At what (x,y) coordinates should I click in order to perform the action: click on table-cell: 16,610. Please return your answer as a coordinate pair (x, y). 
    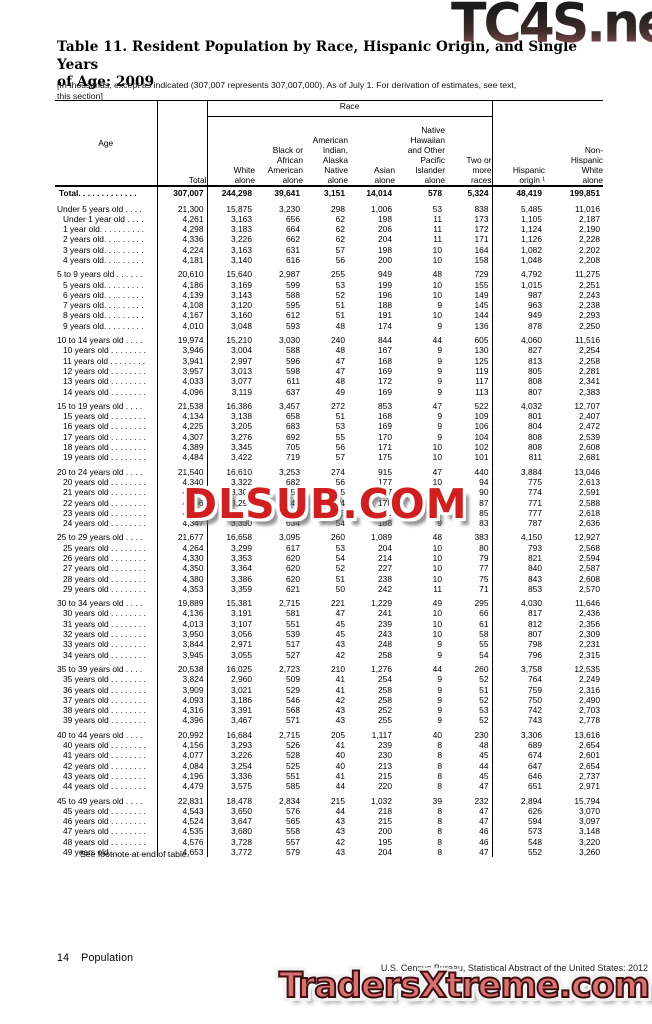
    Looking at the image, I should click on (239, 471).